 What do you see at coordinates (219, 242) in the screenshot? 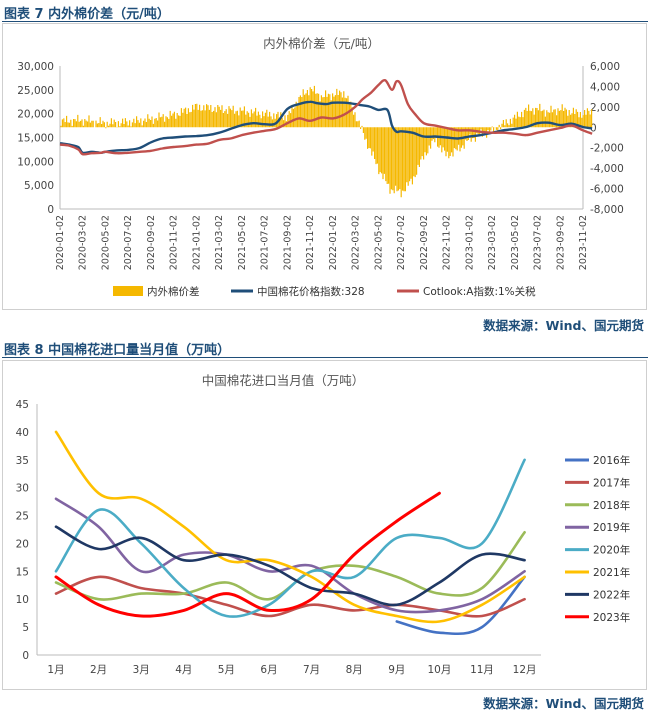
I see `x-axis-tick-label: 2021-03-02` at bounding box center [219, 242].